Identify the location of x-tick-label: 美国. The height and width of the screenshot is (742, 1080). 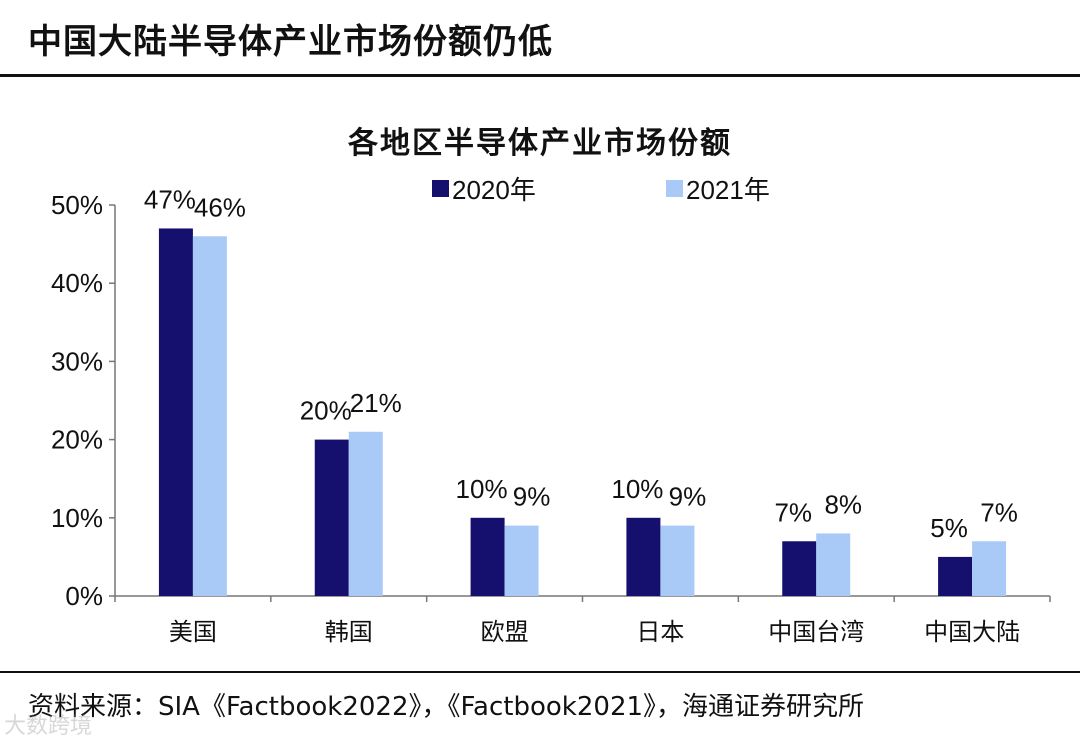
(193, 632).